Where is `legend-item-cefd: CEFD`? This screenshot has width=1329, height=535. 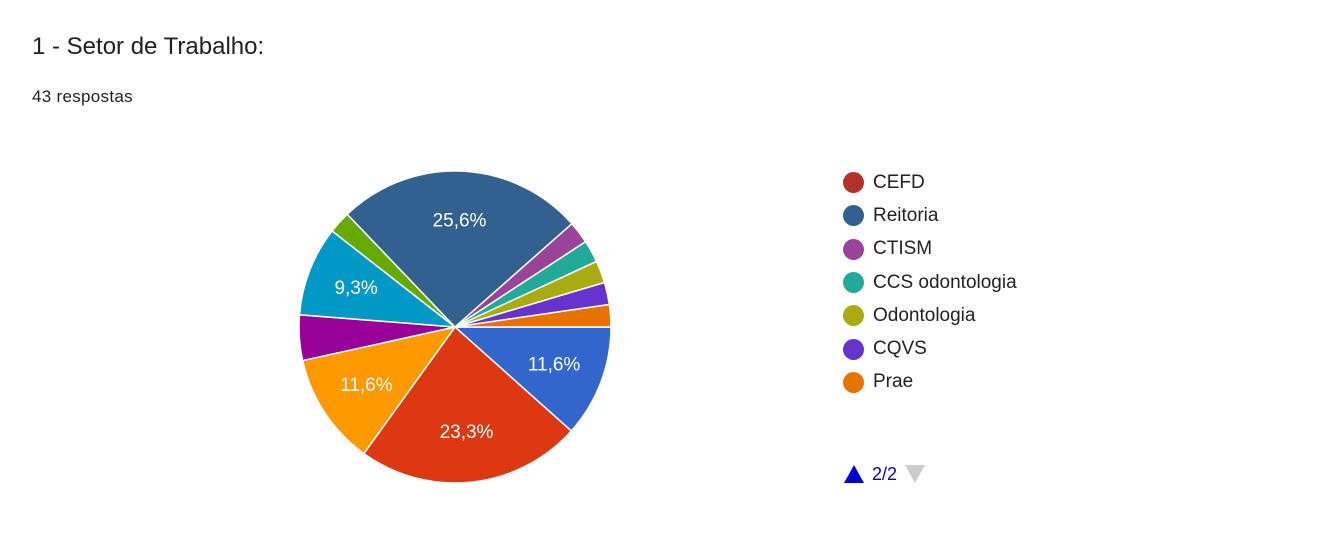 legend-item-cefd: CEFD is located at coordinates (930, 182).